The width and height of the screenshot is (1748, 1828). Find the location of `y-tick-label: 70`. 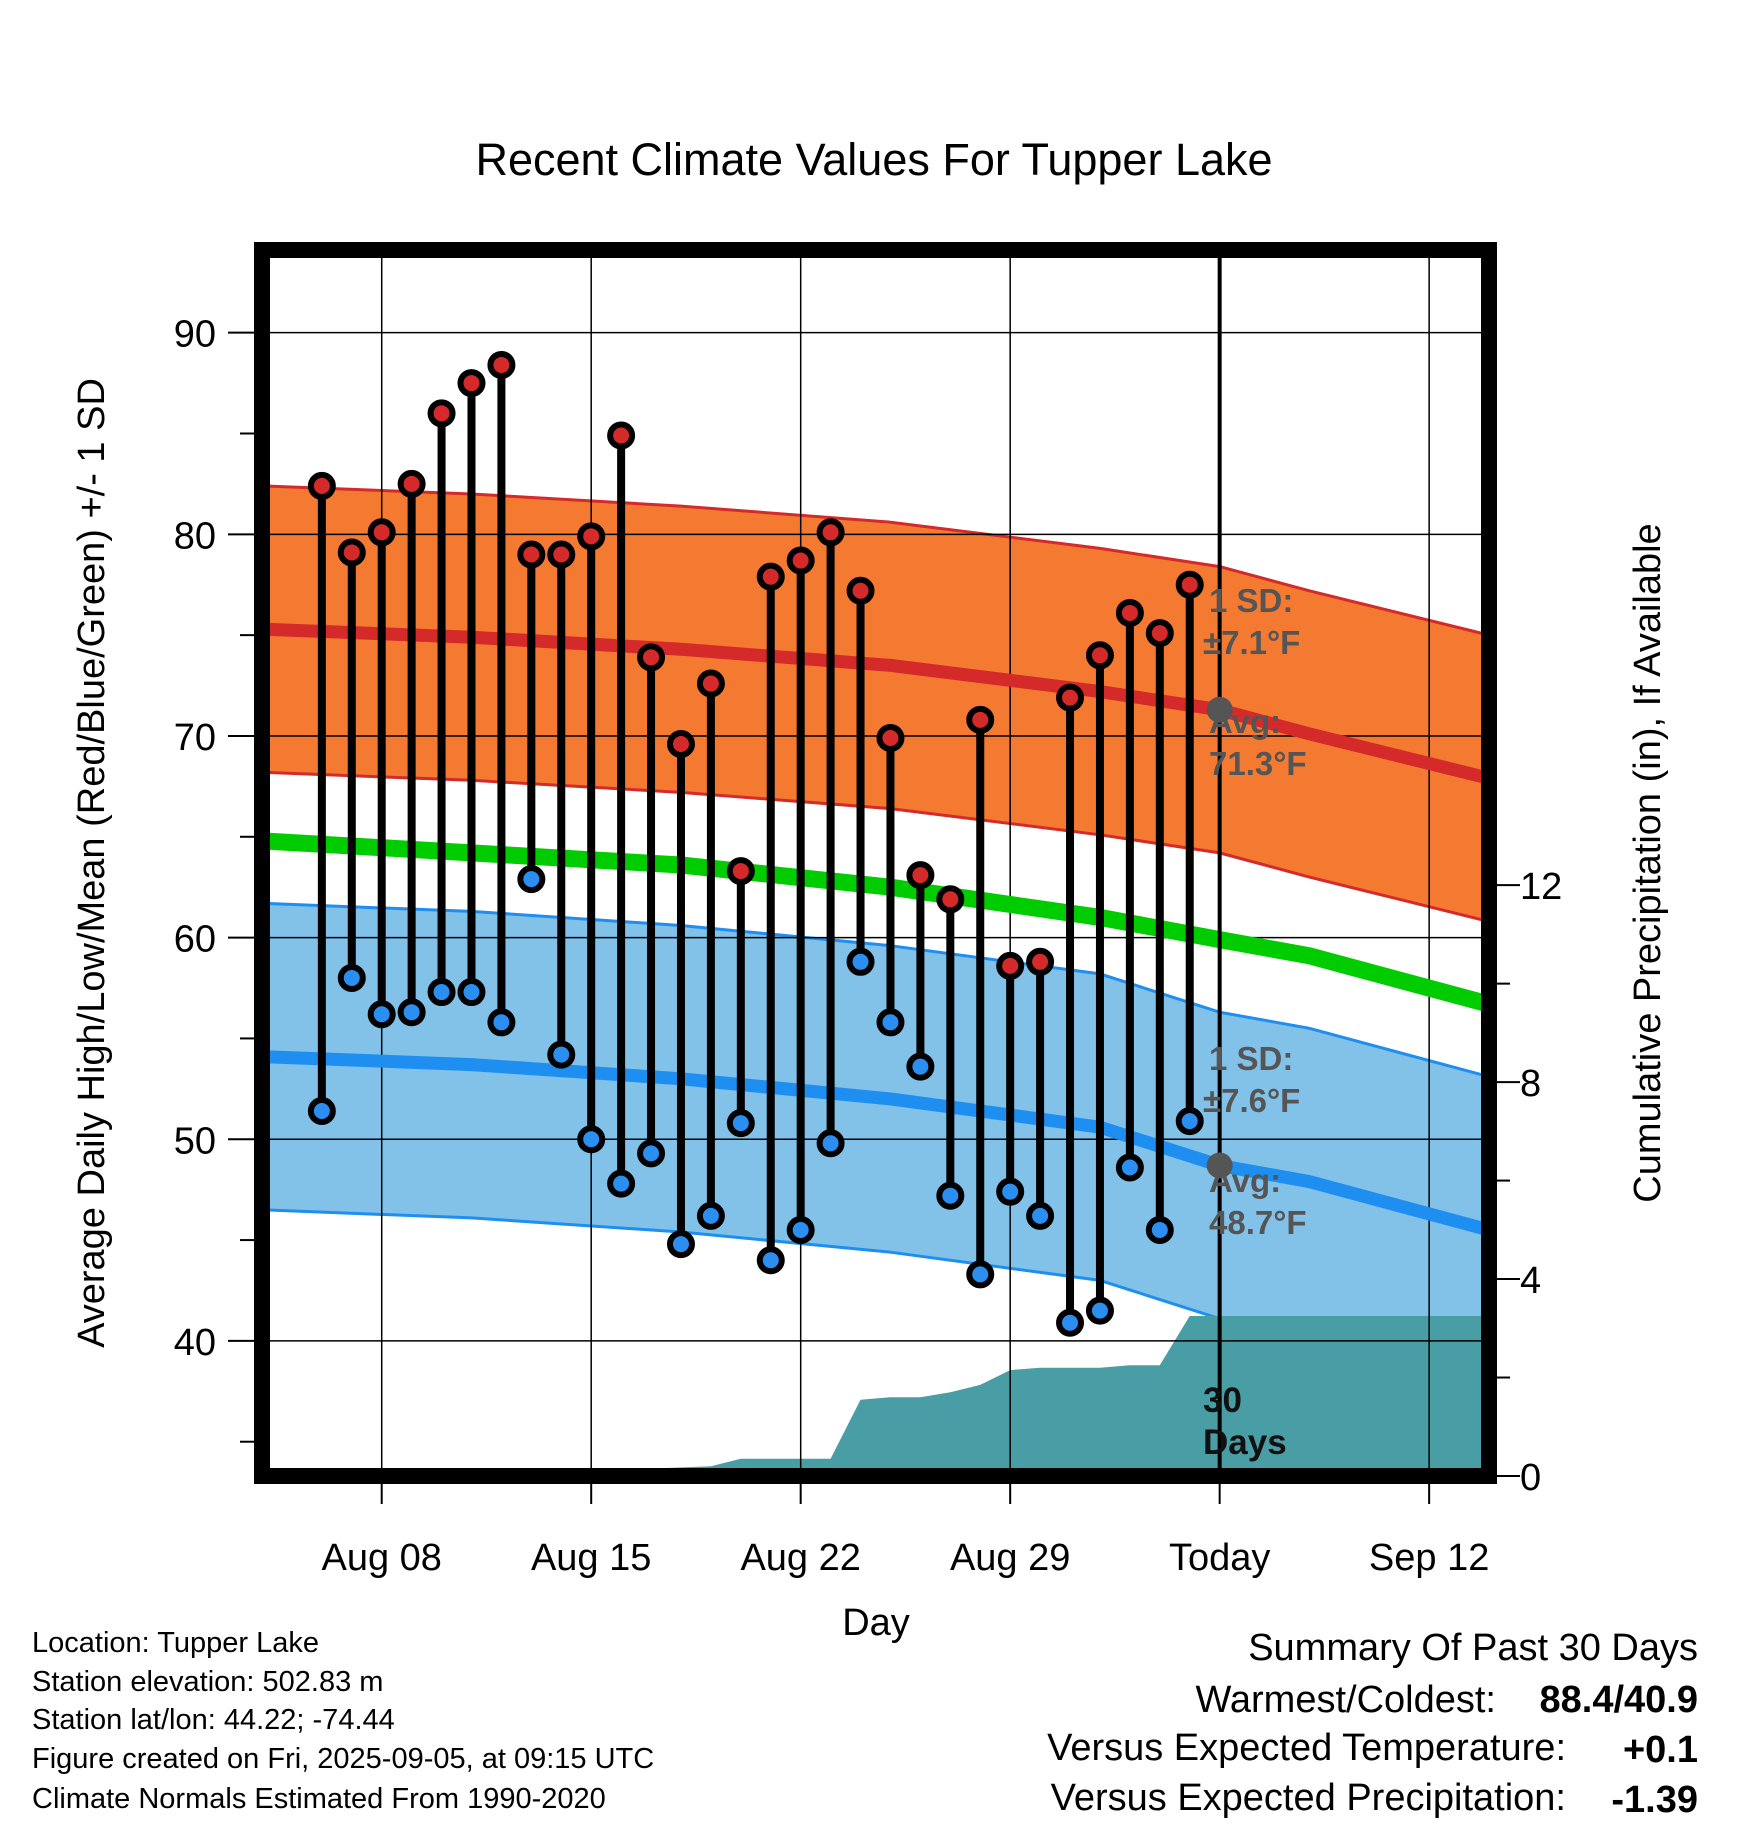

y-tick-label: 70 is located at coordinates (195, 738).